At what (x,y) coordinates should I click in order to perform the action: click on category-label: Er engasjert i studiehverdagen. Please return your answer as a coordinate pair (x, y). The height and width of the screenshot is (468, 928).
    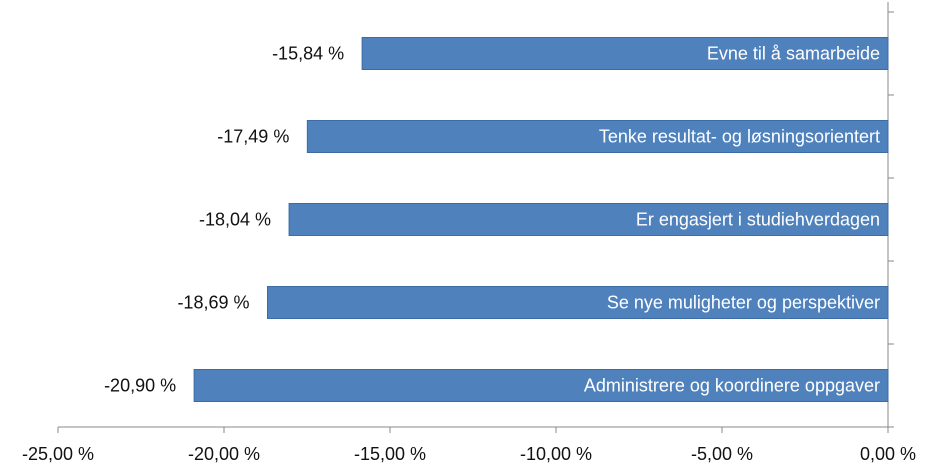
    Looking at the image, I should click on (758, 219).